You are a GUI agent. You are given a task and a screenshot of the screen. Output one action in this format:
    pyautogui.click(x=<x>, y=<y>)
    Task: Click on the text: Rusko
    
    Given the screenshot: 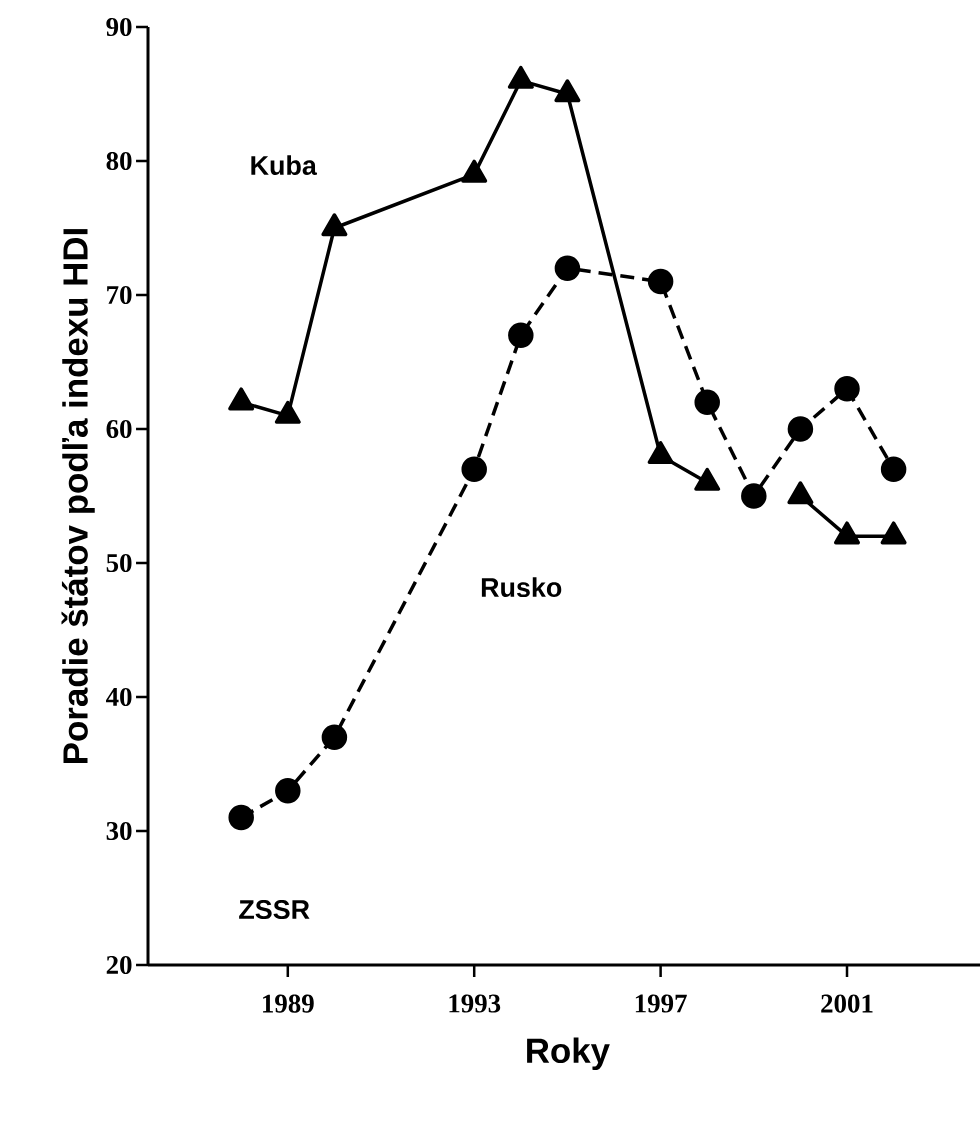 What is the action you would take?
    pyautogui.click(x=521, y=587)
    